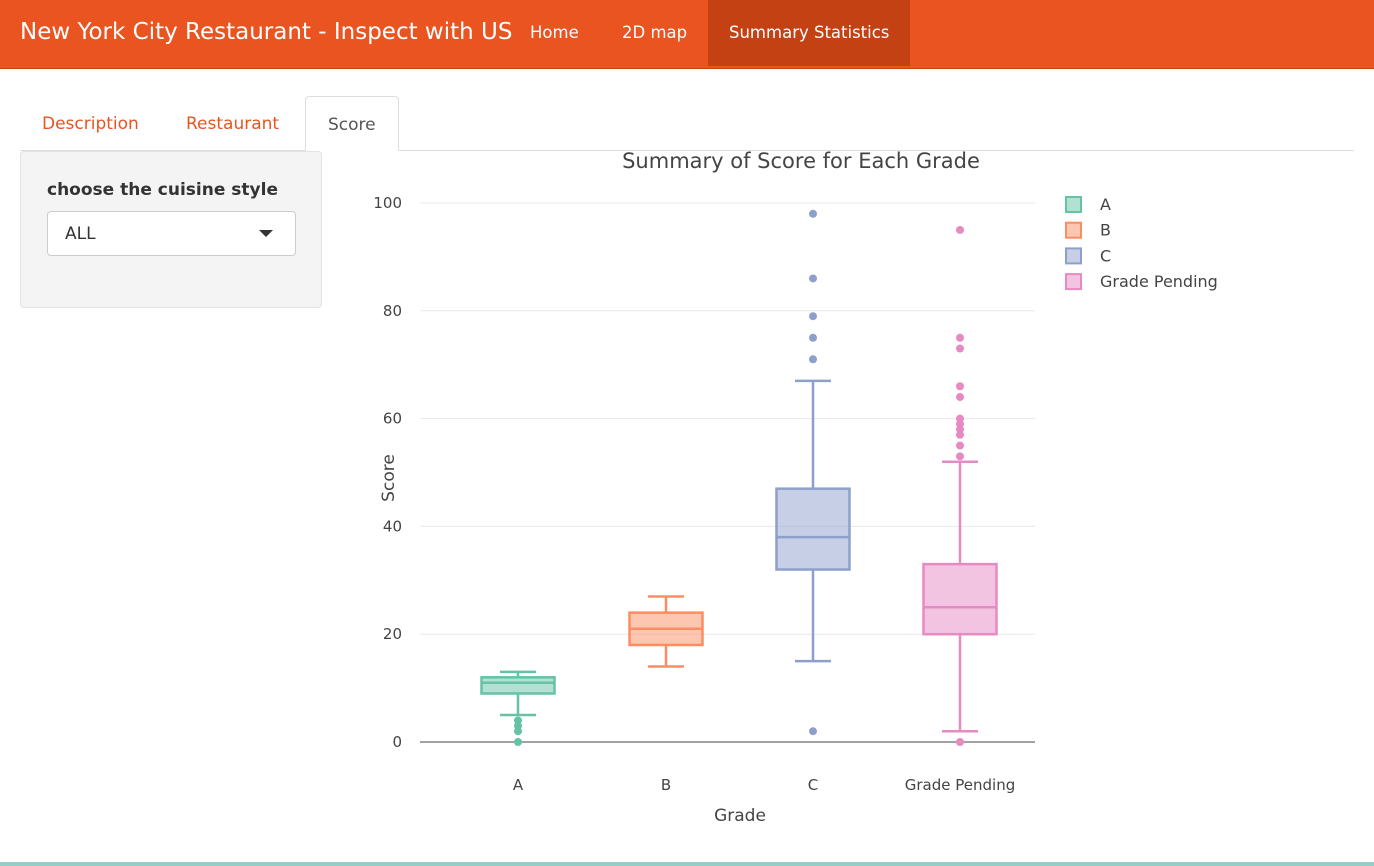  I want to click on y-tick-label: 20, so click(392, 634).